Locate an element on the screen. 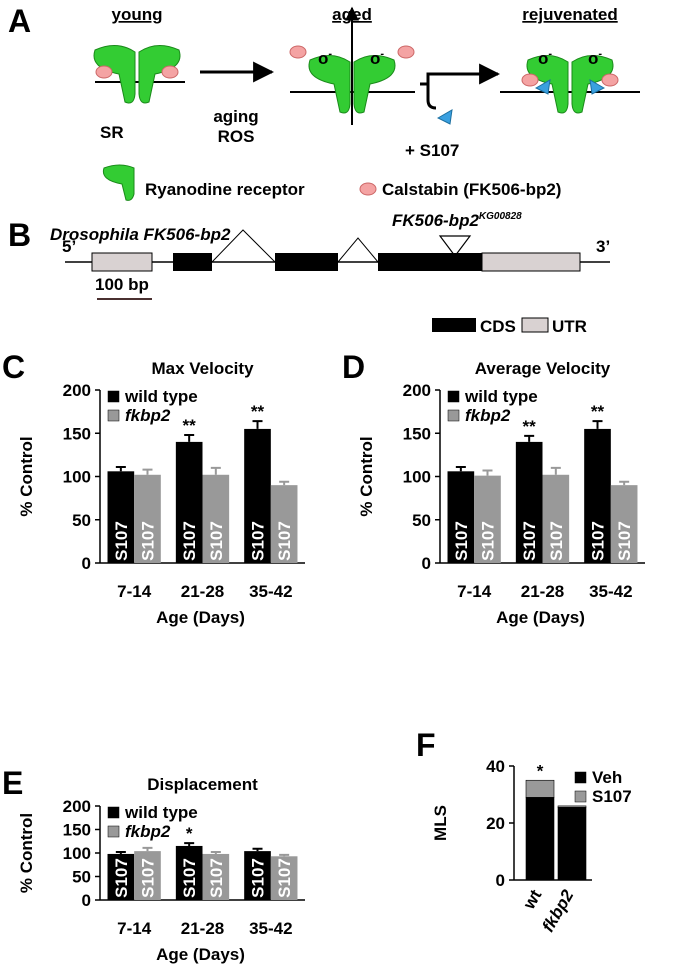  arrow-label: aging is located at coordinates (235, 116).